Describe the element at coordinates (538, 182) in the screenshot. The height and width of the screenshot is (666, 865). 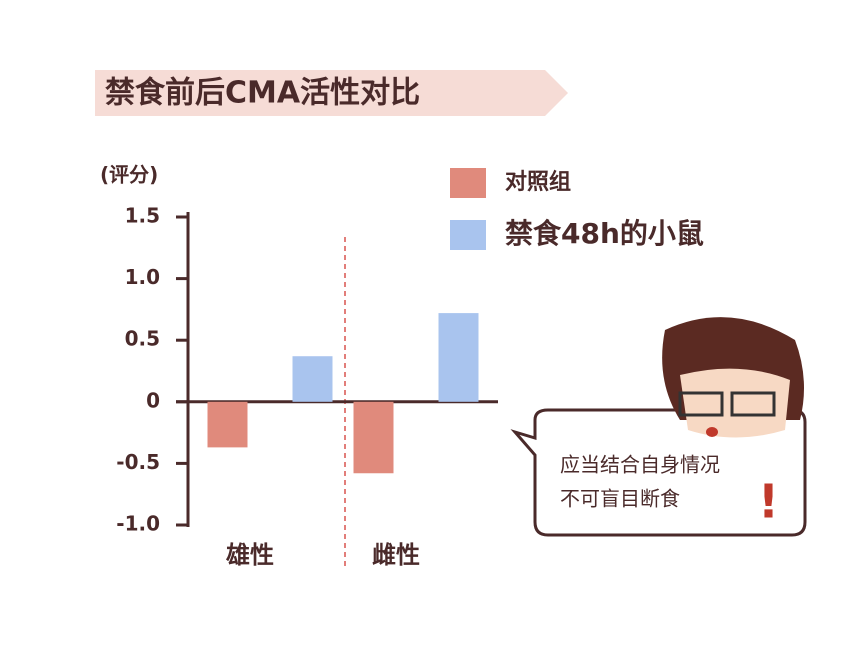
I see `legend-label: 对照组` at that location.